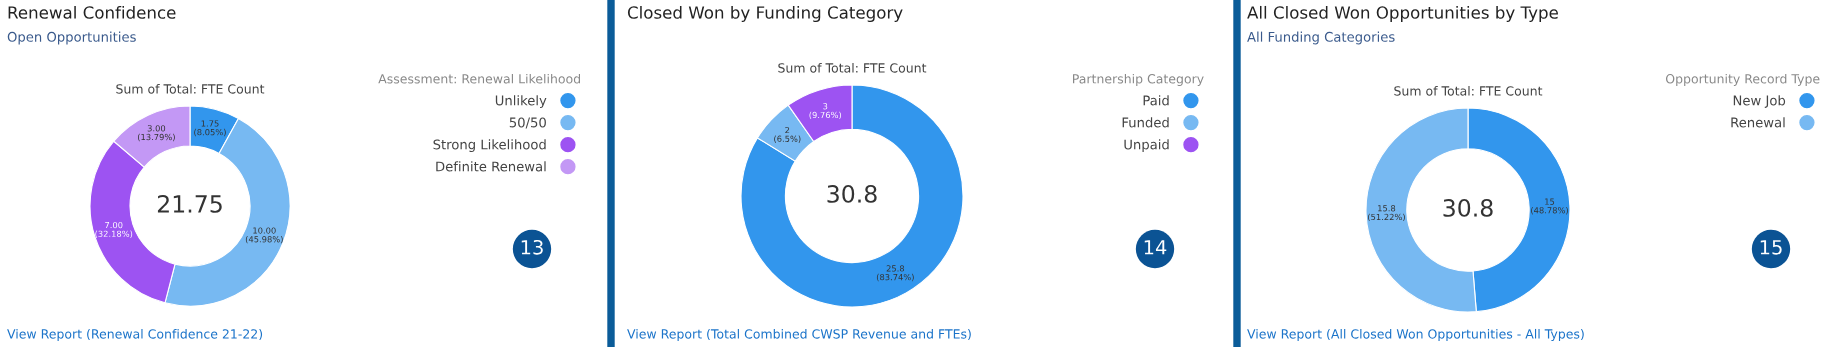  I want to click on data-label: 2 (6.5%), so click(787, 134).